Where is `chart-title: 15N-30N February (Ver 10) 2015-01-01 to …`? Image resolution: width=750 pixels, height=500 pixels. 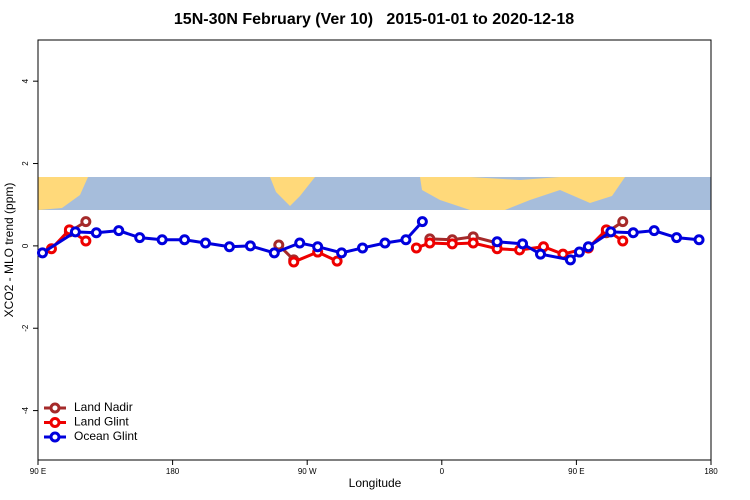 chart-title: 15N-30N February (Ver 10) 2015-01-01 to … is located at coordinates (374, 19).